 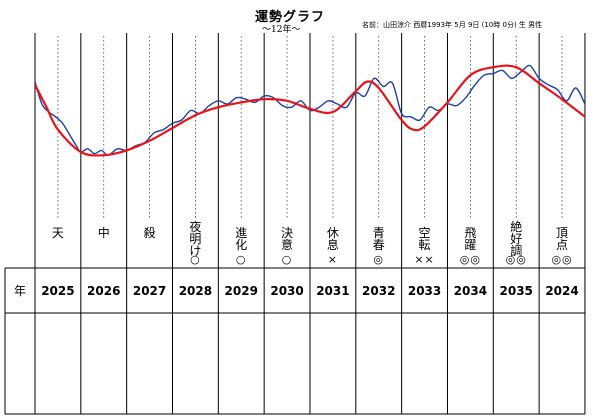 What do you see at coordinates (470, 245) in the screenshot?
I see `fortune-name-char: 躍` at bounding box center [470, 245].